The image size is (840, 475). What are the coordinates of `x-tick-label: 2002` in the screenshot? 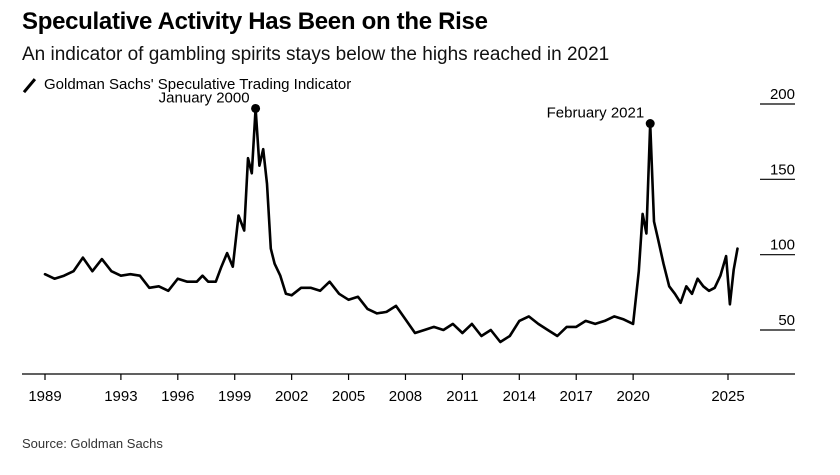 It's located at (291, 396).